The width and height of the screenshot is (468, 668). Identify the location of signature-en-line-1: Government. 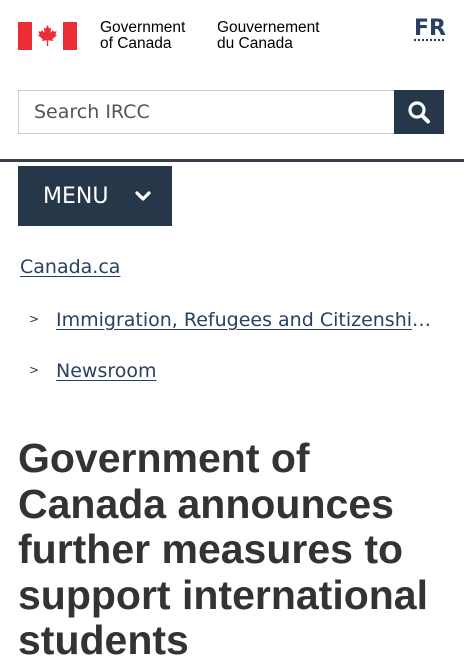
(143, 27).